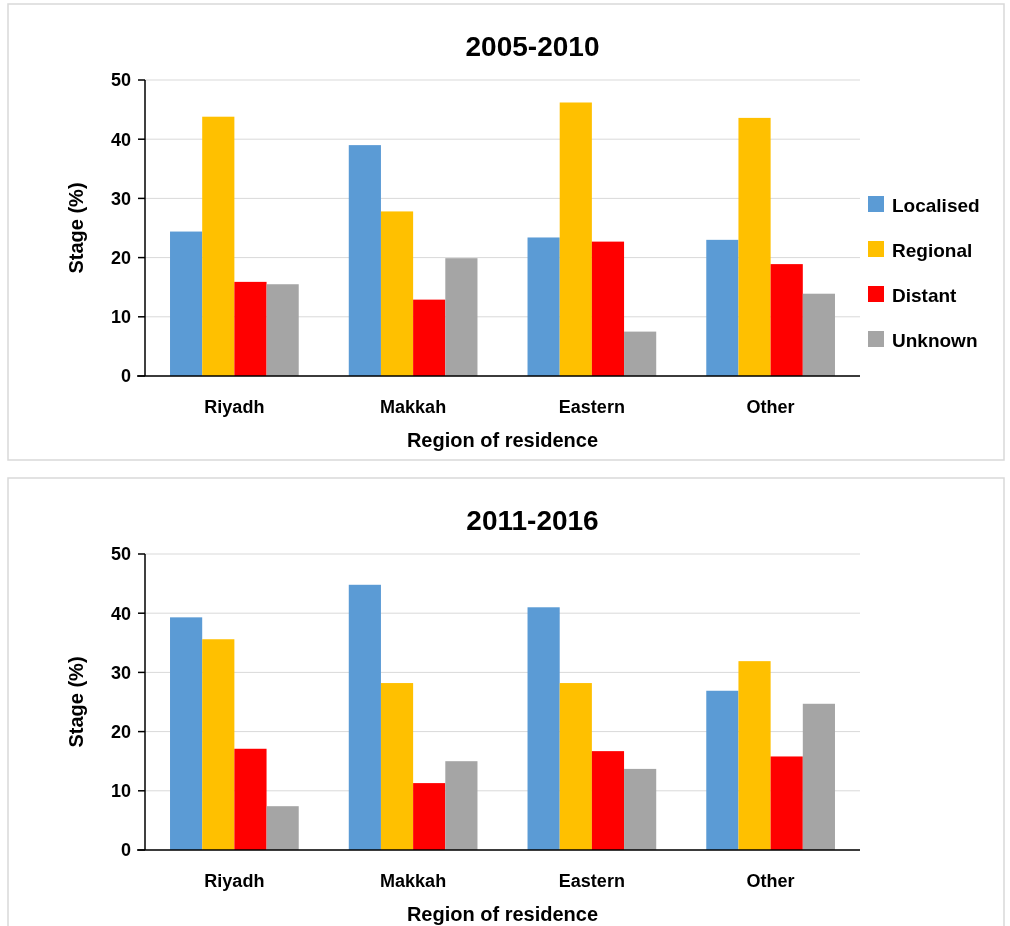 The image size is (1010, 926). Describe the element at coordinates (936, 205) in the screenshot. I see `legend-label: Localised` at that location.